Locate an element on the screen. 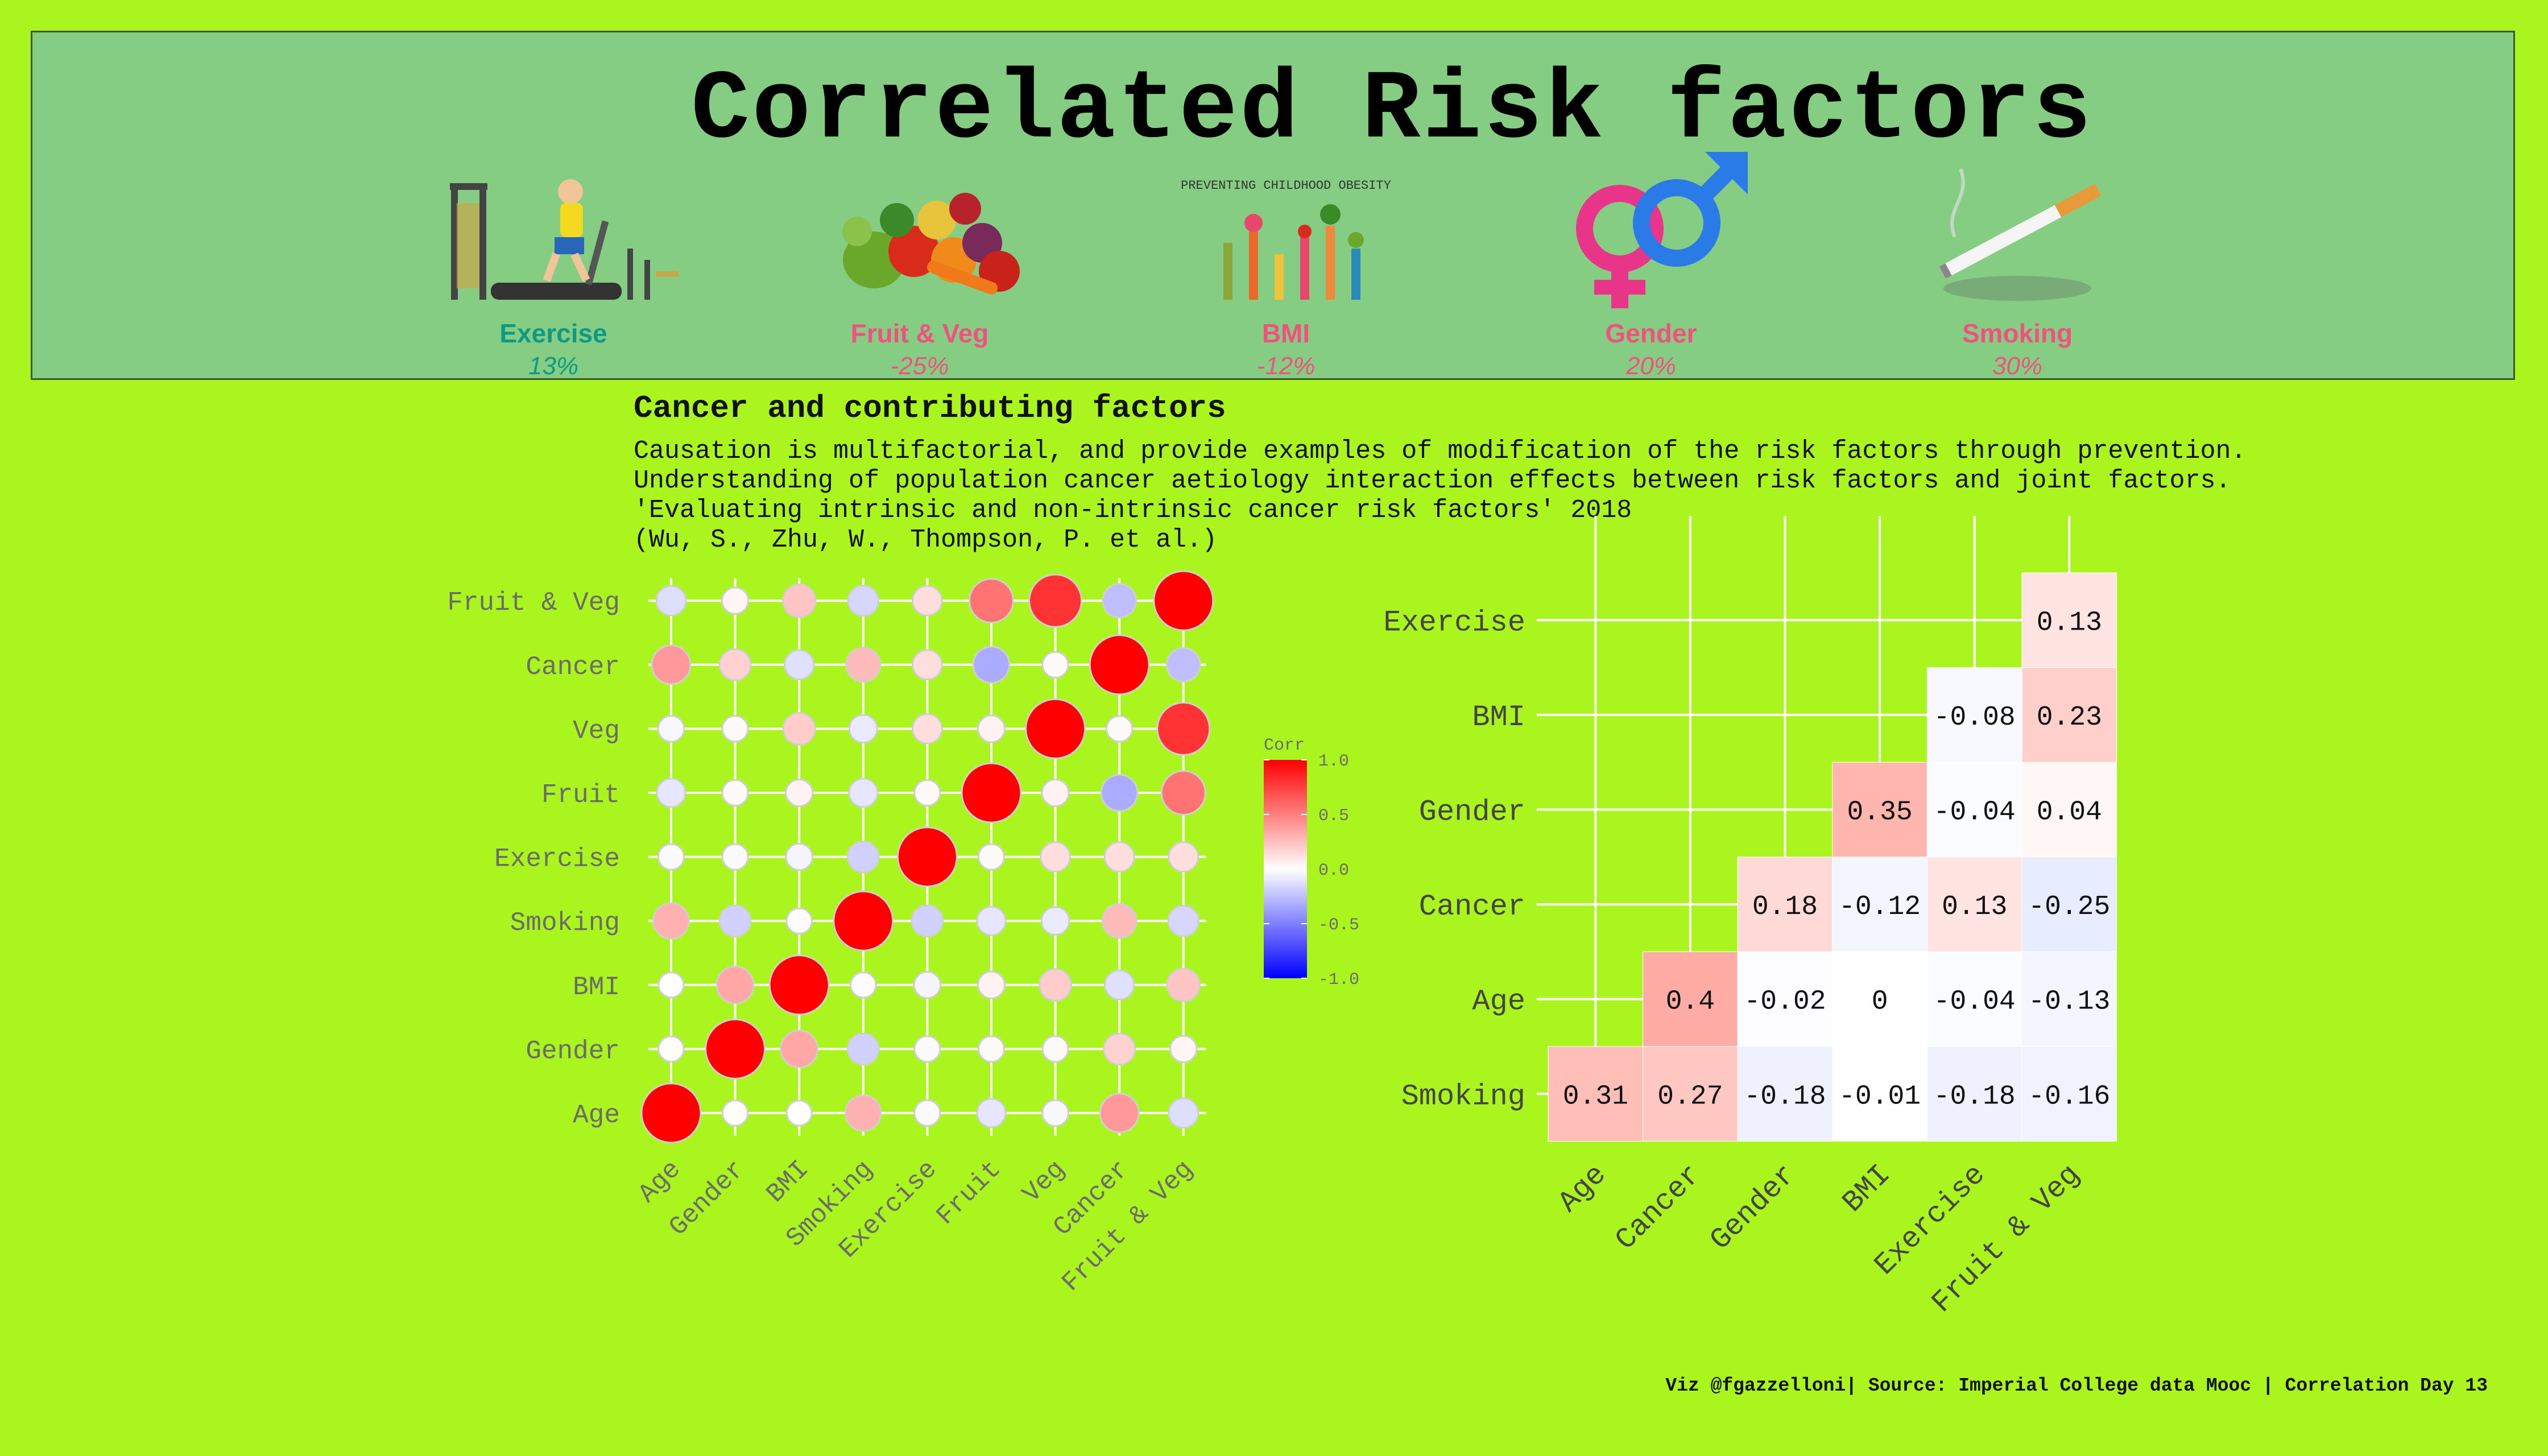 The image size is (2548, 1456). x-tick-label: Gender is located at coordinates (1753, 1207).